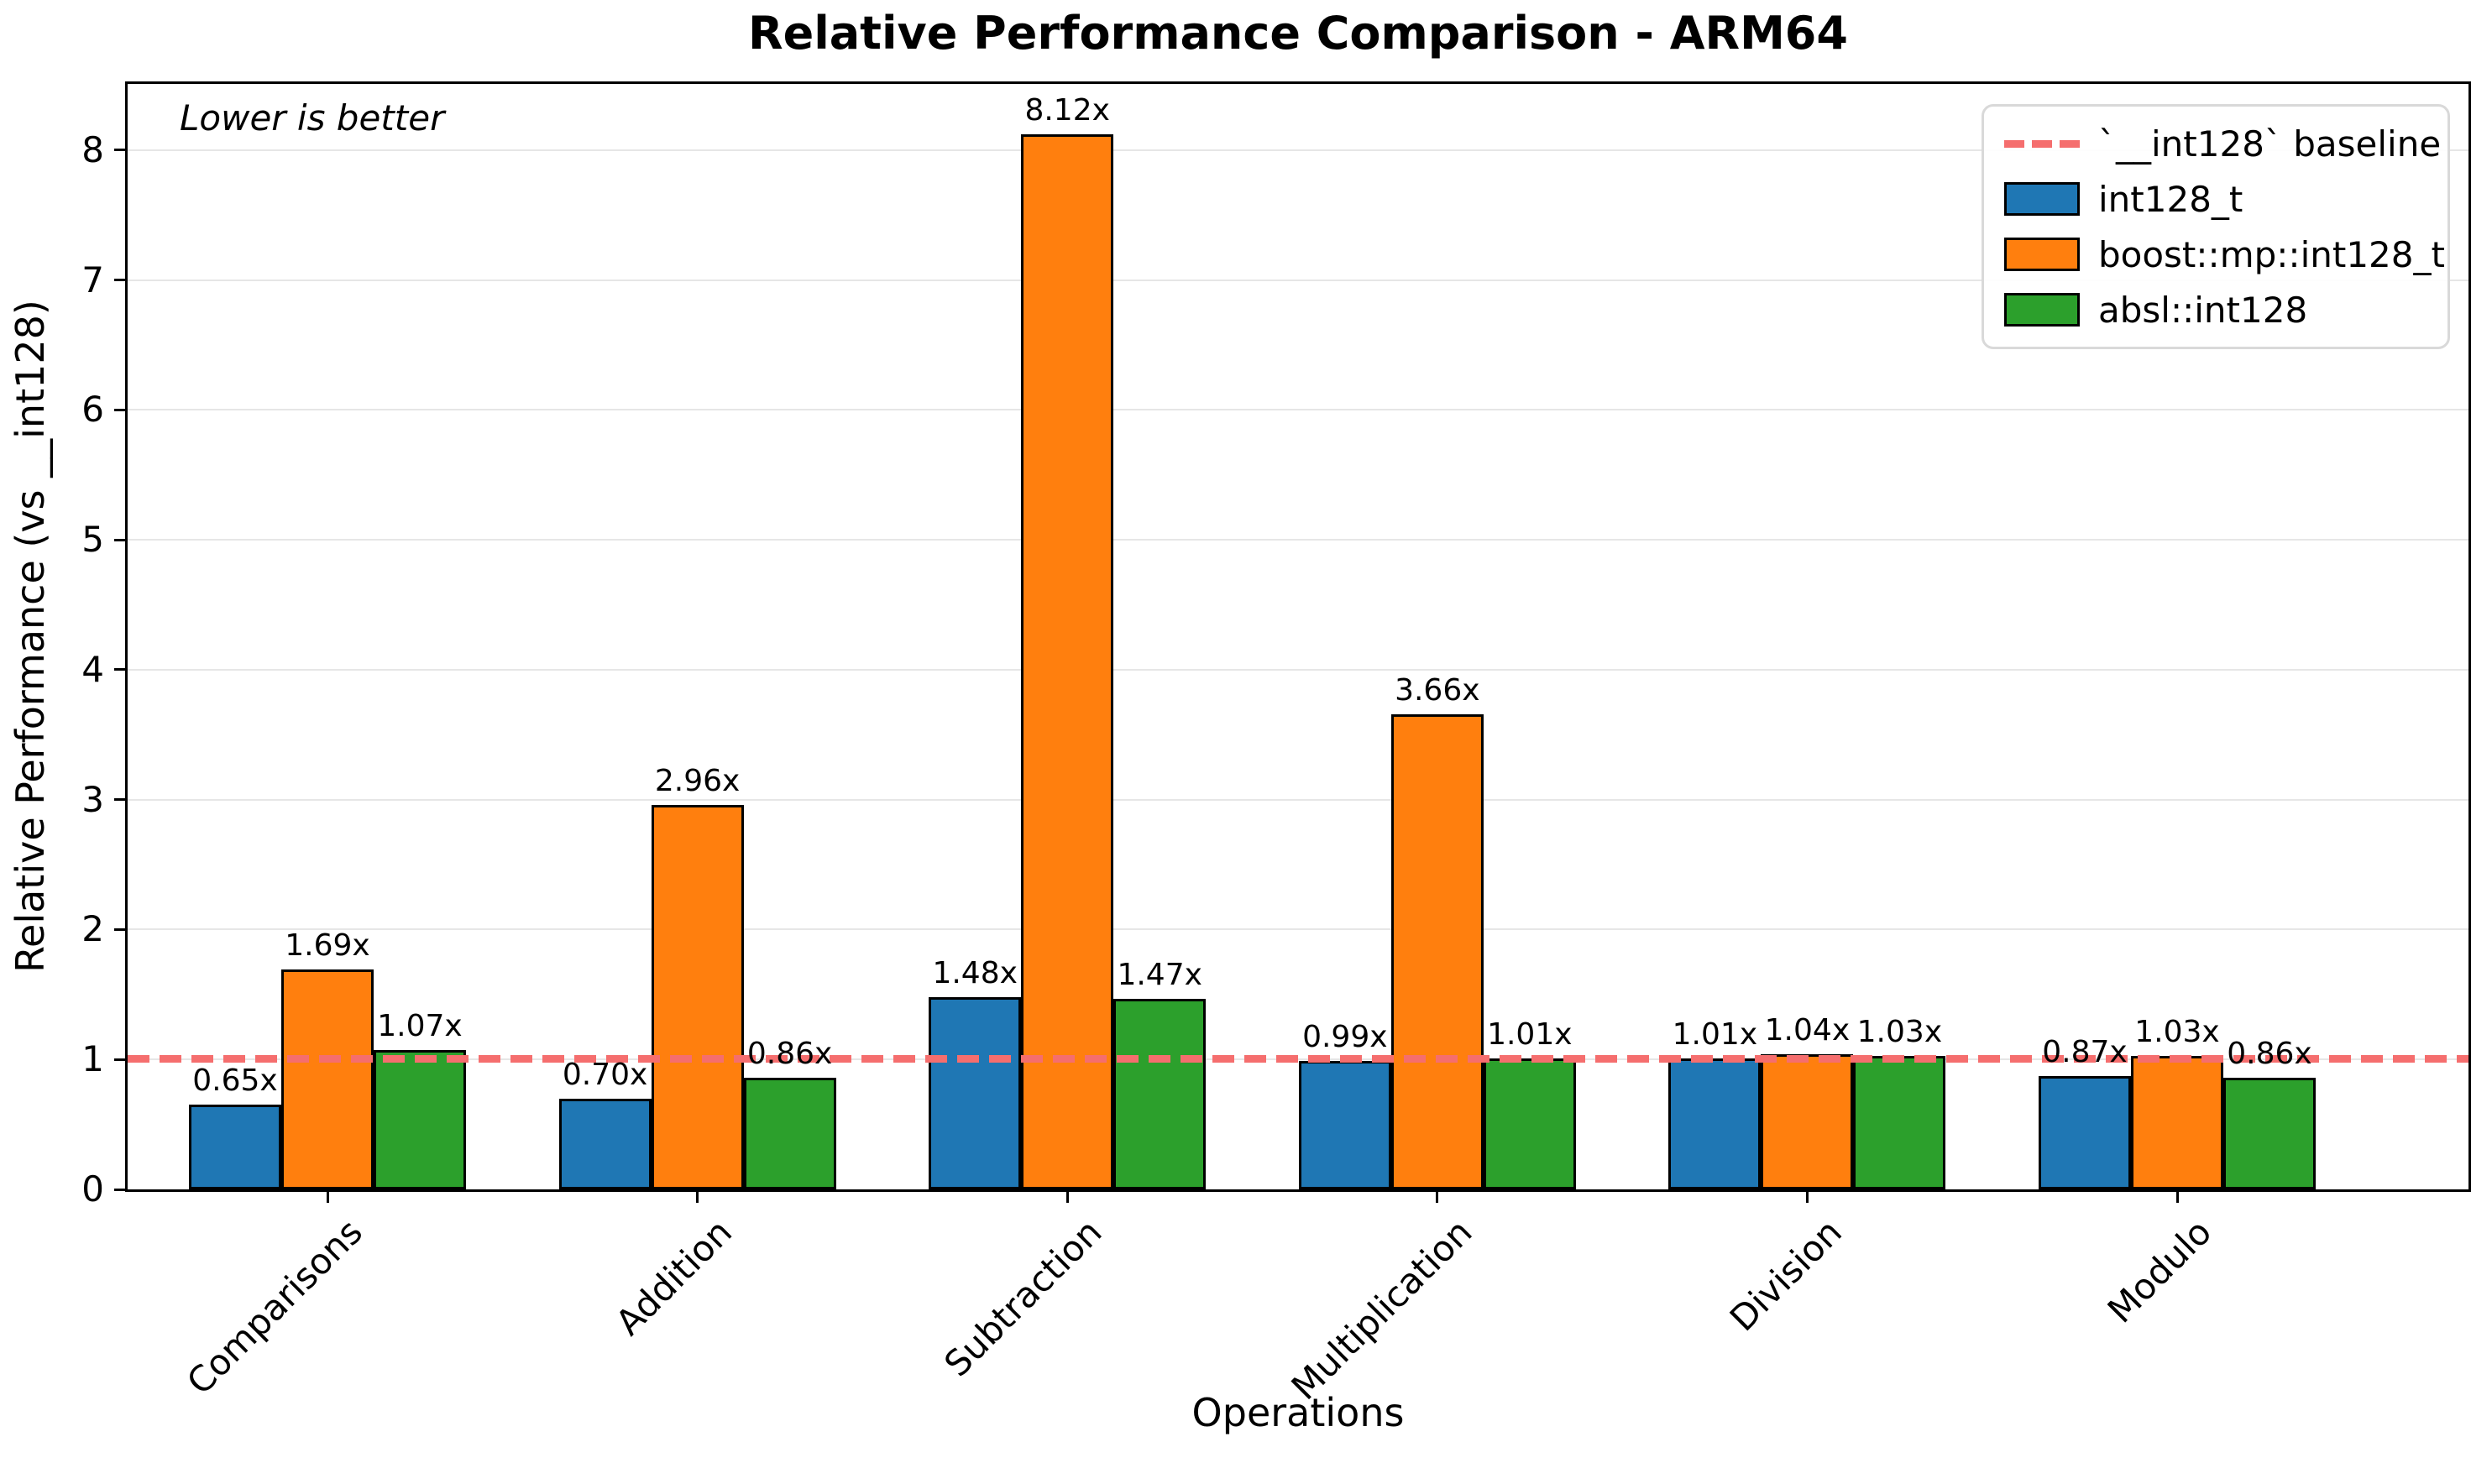  Describe the element at coordinates (420, 1026) in the screenshot. I see `value-label-absl::int128-Comparisons: 1.07x` at that location.